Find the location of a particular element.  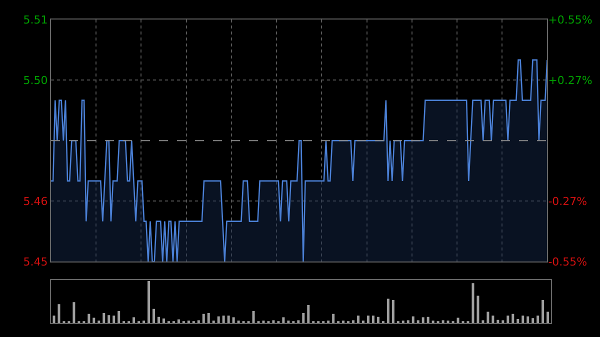

y-tick-label: 5.51 is located at coordinates (35, 19).